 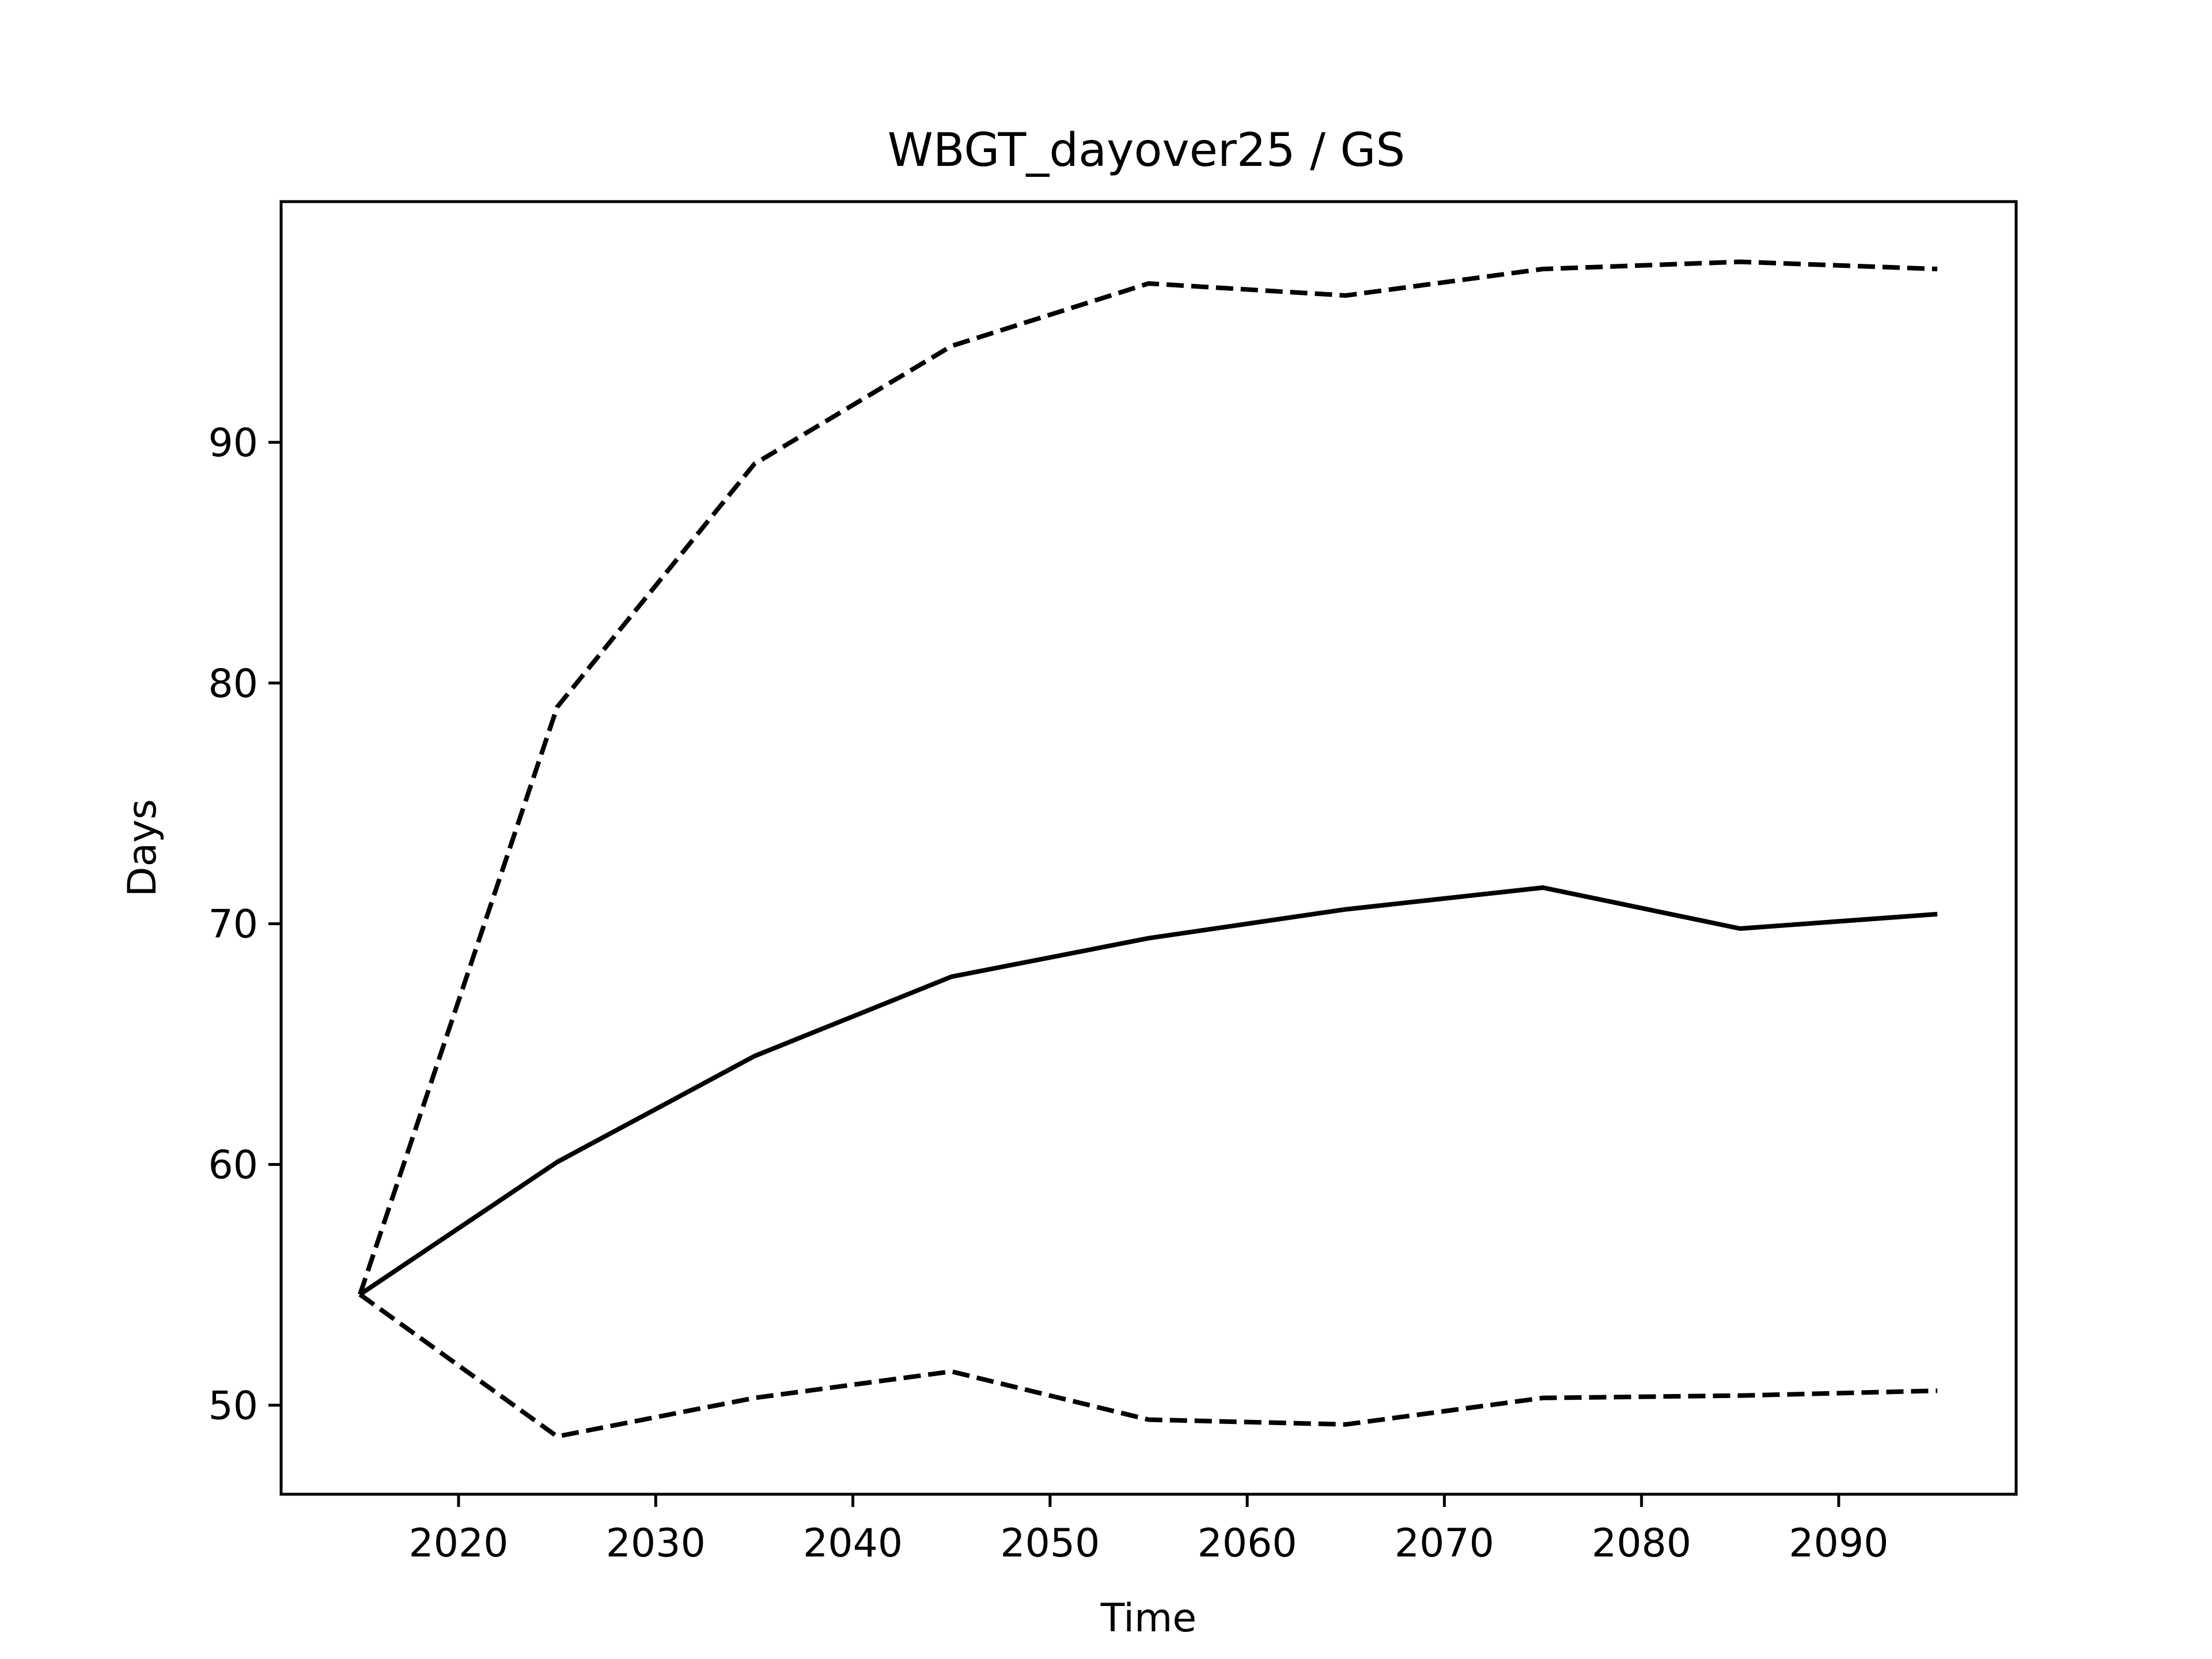 What do you see at coordinates (1148, 1530) in the screenshot?
I see `x-axis: 2020 2030 2040 2050 2060 2070 2080 2090` at bounding box center [1148, 1530].